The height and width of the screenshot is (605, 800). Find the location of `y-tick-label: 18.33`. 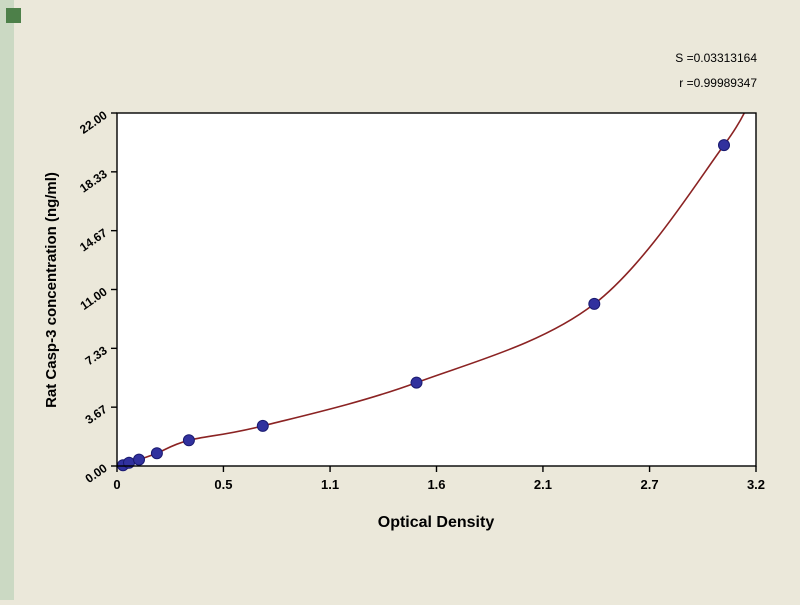

y-tick-label: 18.33 is located at coordinates (93, 181).